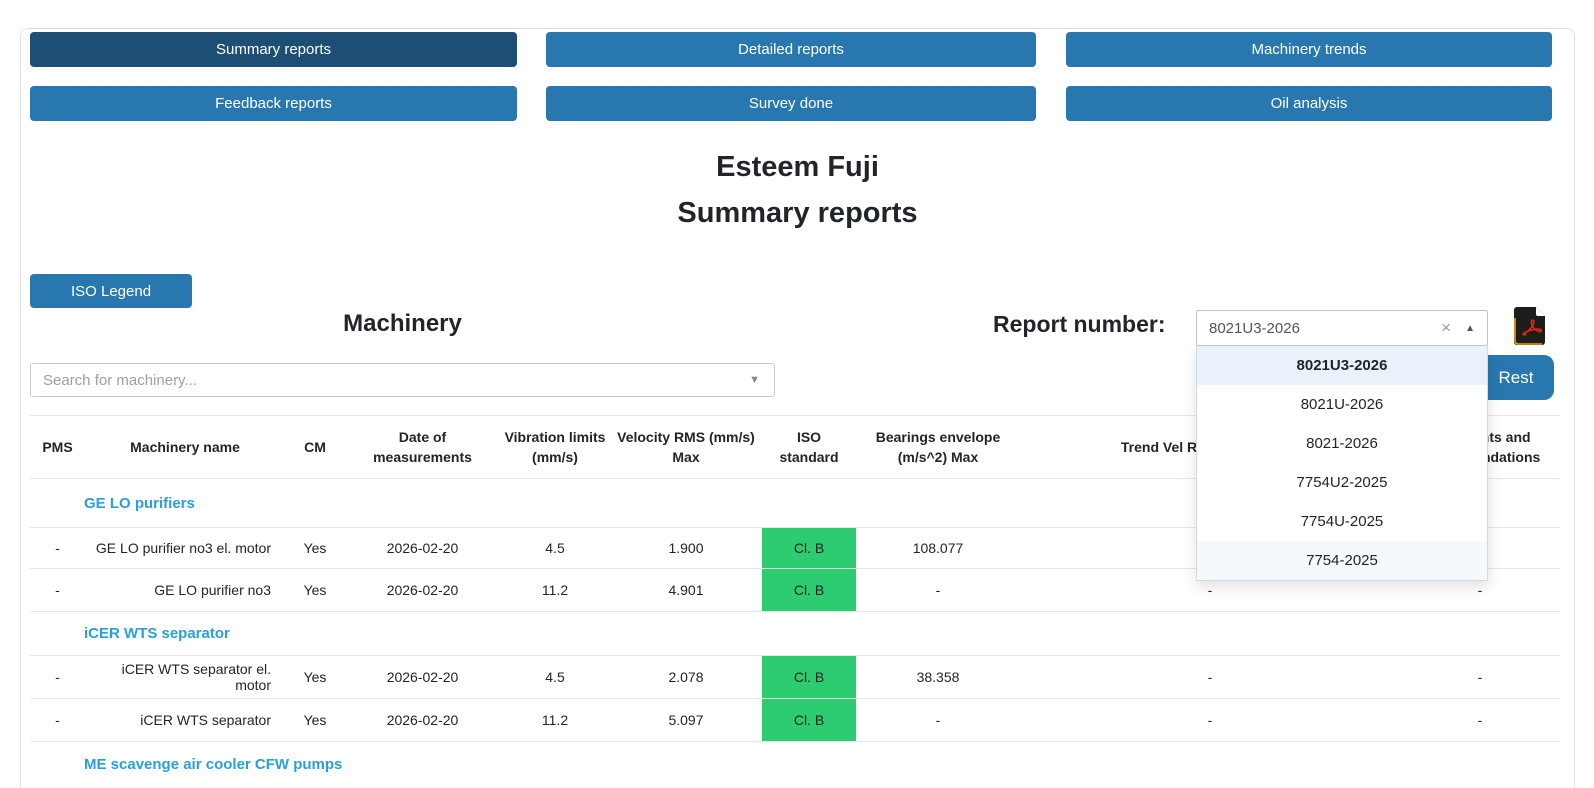 Image resolution: width=1594 pixels, height=788 pixels. I want to click on report-option: 8021U3-2026, so click(1342, 365).